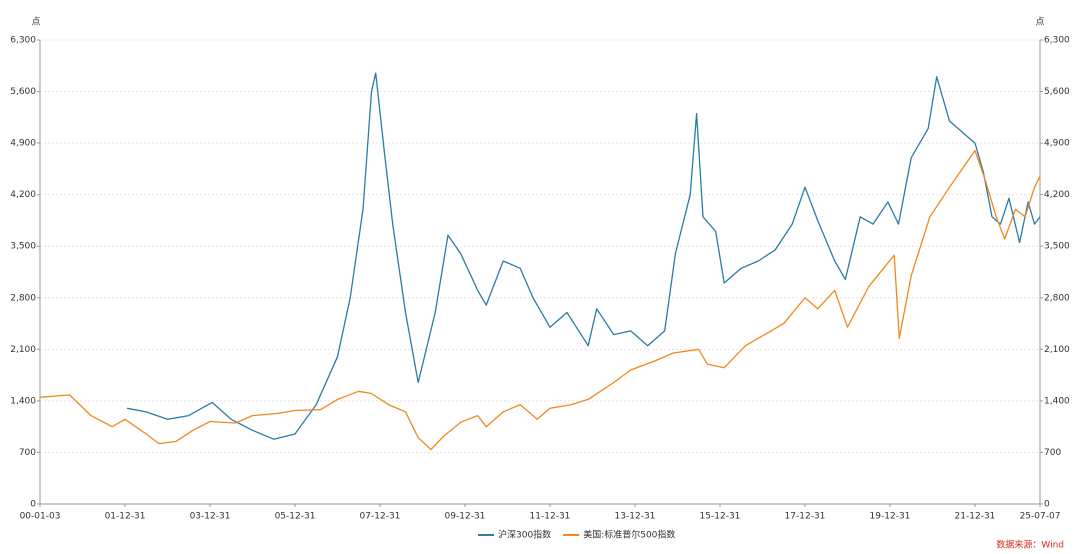  I want to click on y-tick-label: 4,200, so click(23, 195).